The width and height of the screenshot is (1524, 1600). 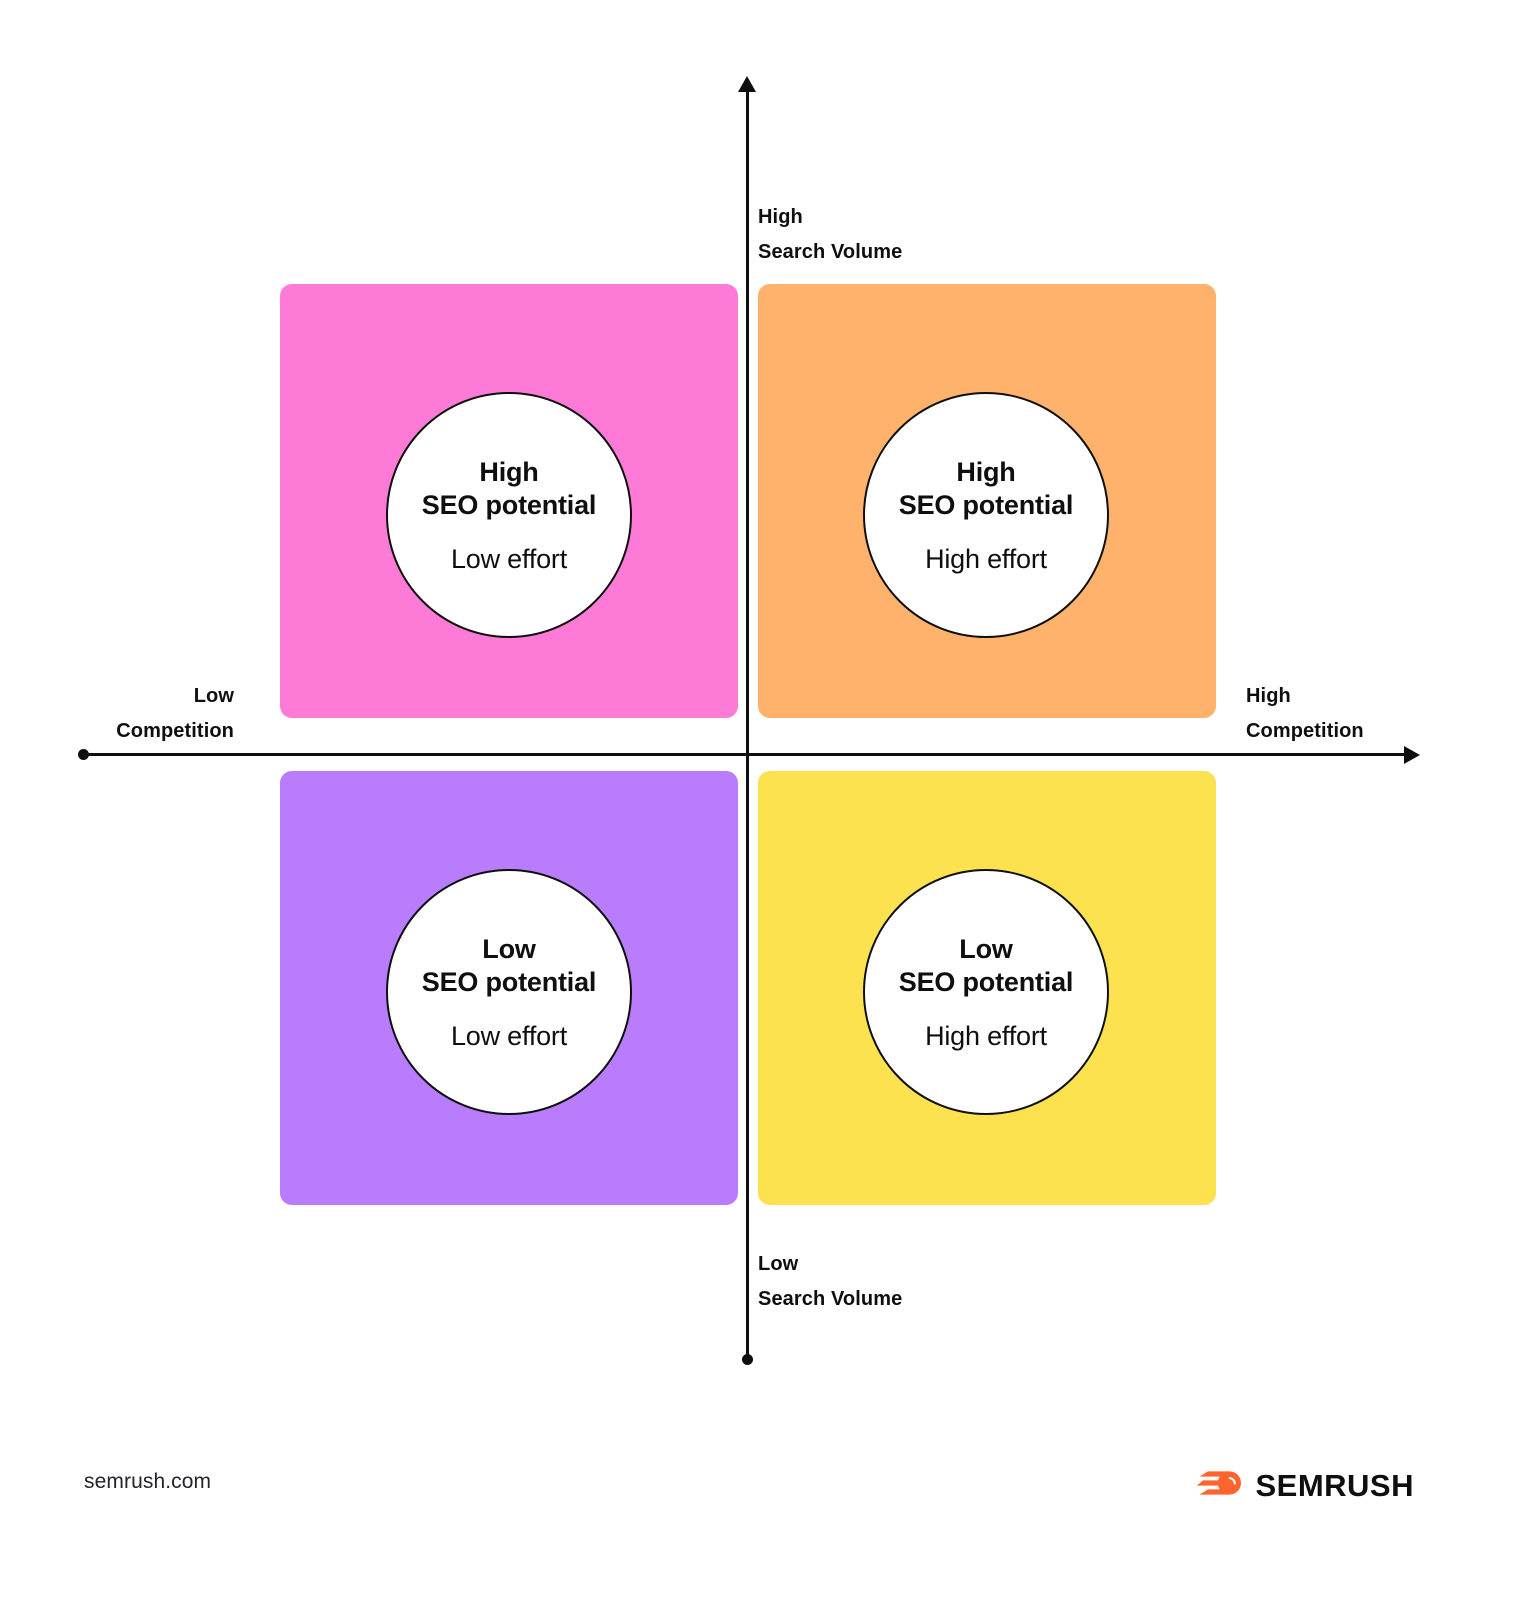 I want to click on semrush-comet-icon, so click(x=1219, y=1485).